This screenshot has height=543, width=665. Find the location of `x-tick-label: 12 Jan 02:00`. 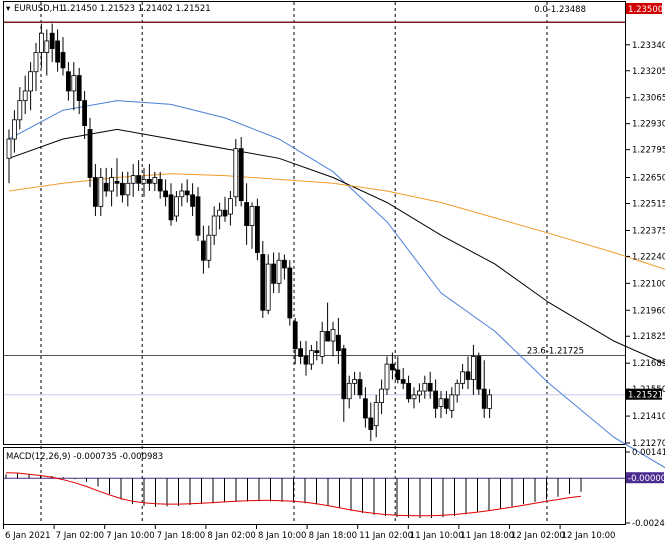

x-tick-label: 12 Jan 02:00 is located at coordinates (538, 536).